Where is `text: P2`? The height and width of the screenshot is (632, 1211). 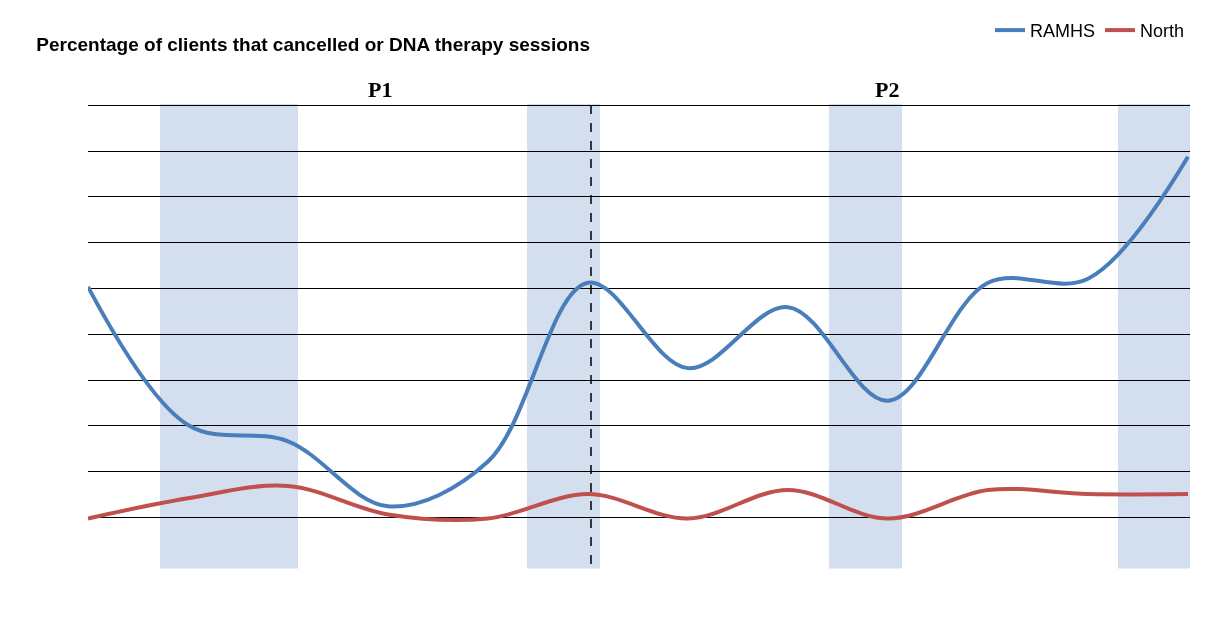
text: P2 is located at coordinates (887, 89).